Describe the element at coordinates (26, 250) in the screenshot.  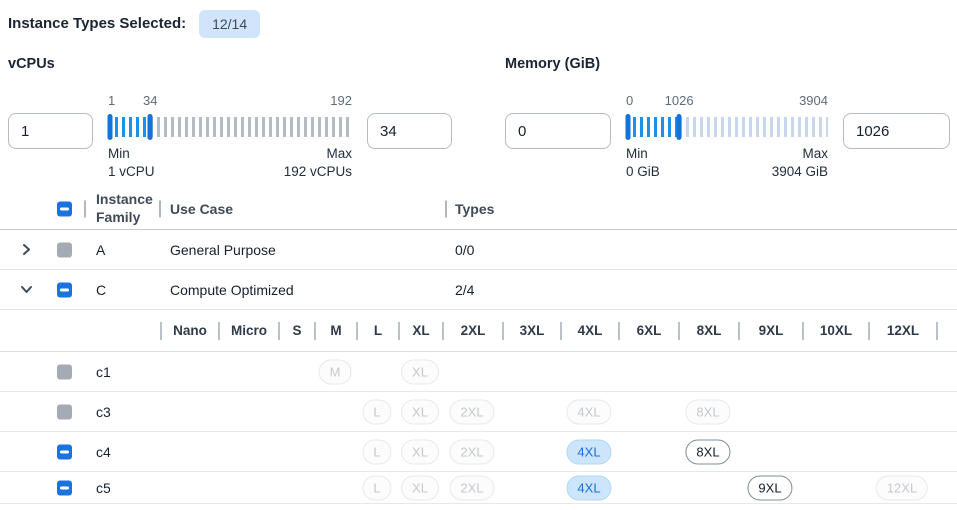
I see `expand-row-button` at that location.